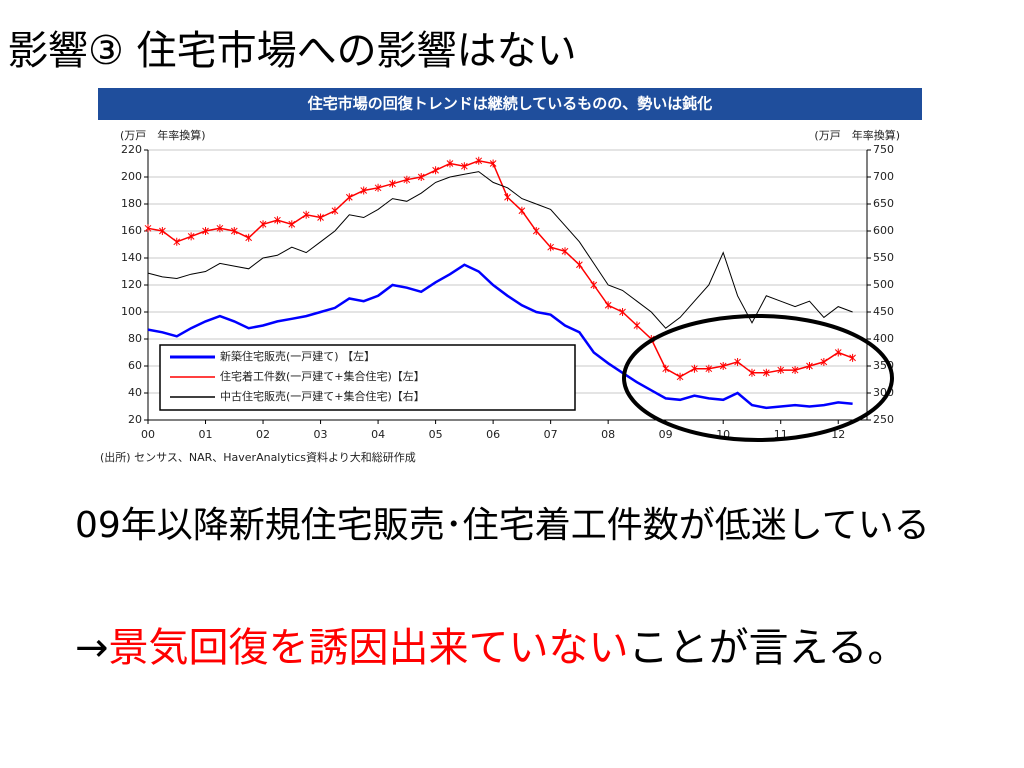 The image size is (1024, 768). Describe the element at coordinates (883, 176) in the screenshot. I see `y2-tick-label: 700` at that location.